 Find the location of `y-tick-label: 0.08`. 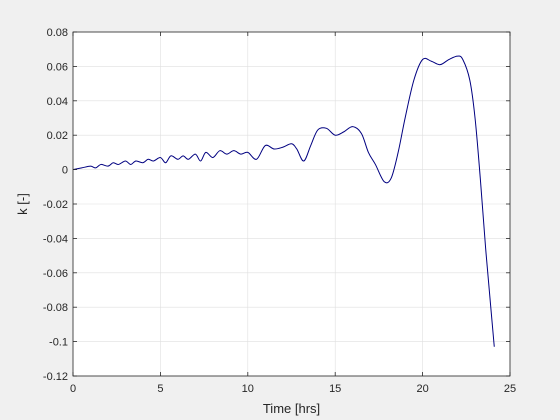

y-tick-label: 0.08 is located at coordinates (57, 33).